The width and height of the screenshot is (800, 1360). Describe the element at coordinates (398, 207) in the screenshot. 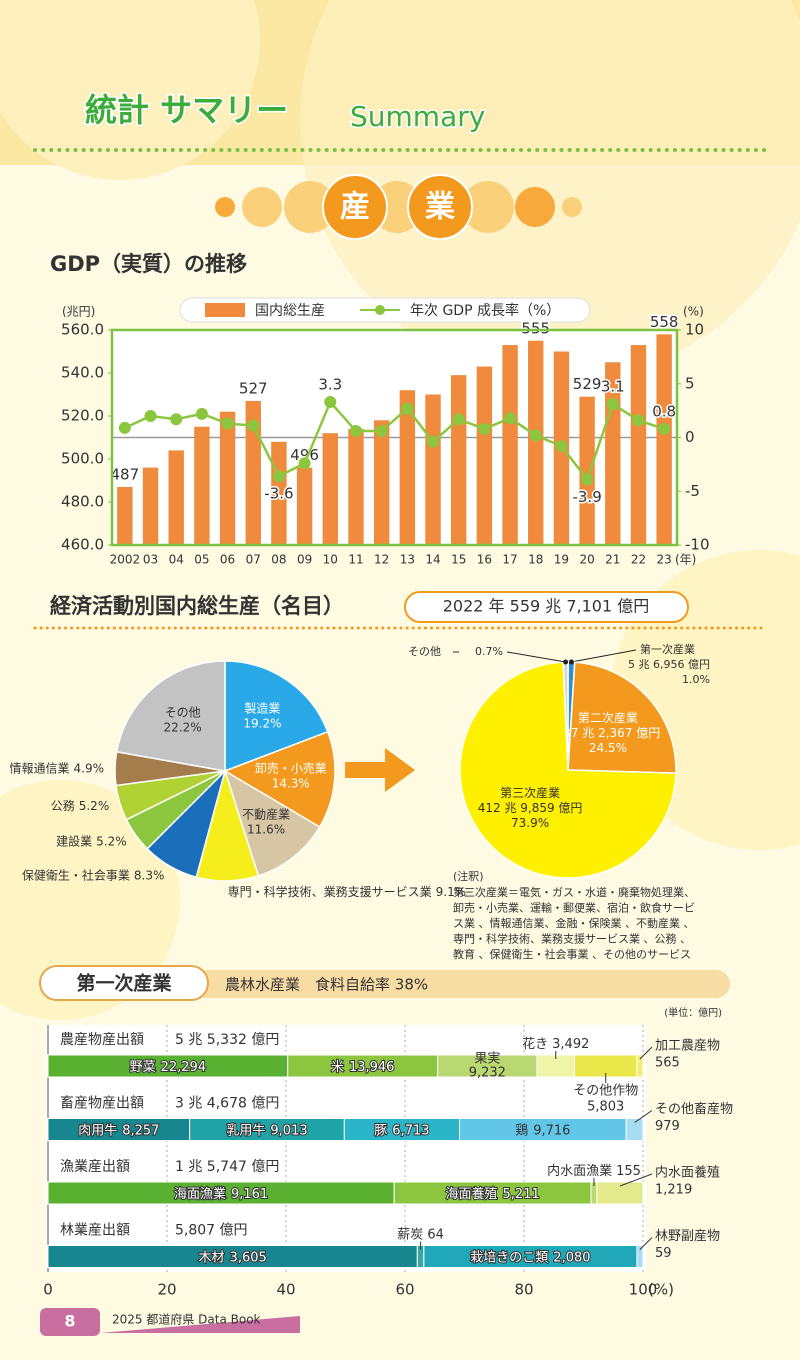

I see `section-deco` at that location.